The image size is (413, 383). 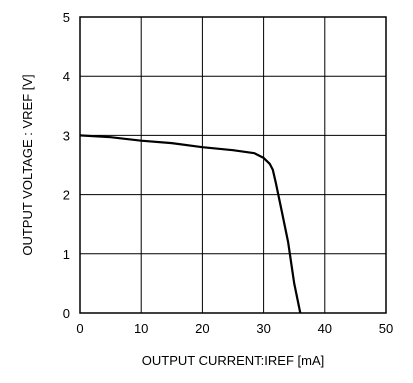 I want to click on y-axis-title: OUTPUT VOLTAGE : VREF [V], so click(x=27, y=164).